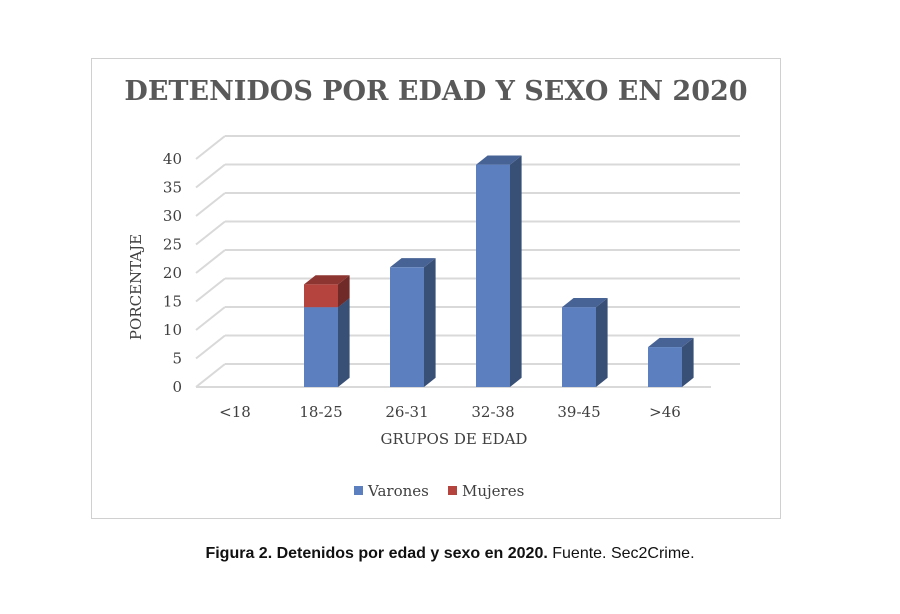 The width and height of the screenshot is (900, 614). What do you see at coordinates (136, 287) in the screenshot?
I see `y-axis-label: PORCENTAJE` at bounding box center [136, 287].